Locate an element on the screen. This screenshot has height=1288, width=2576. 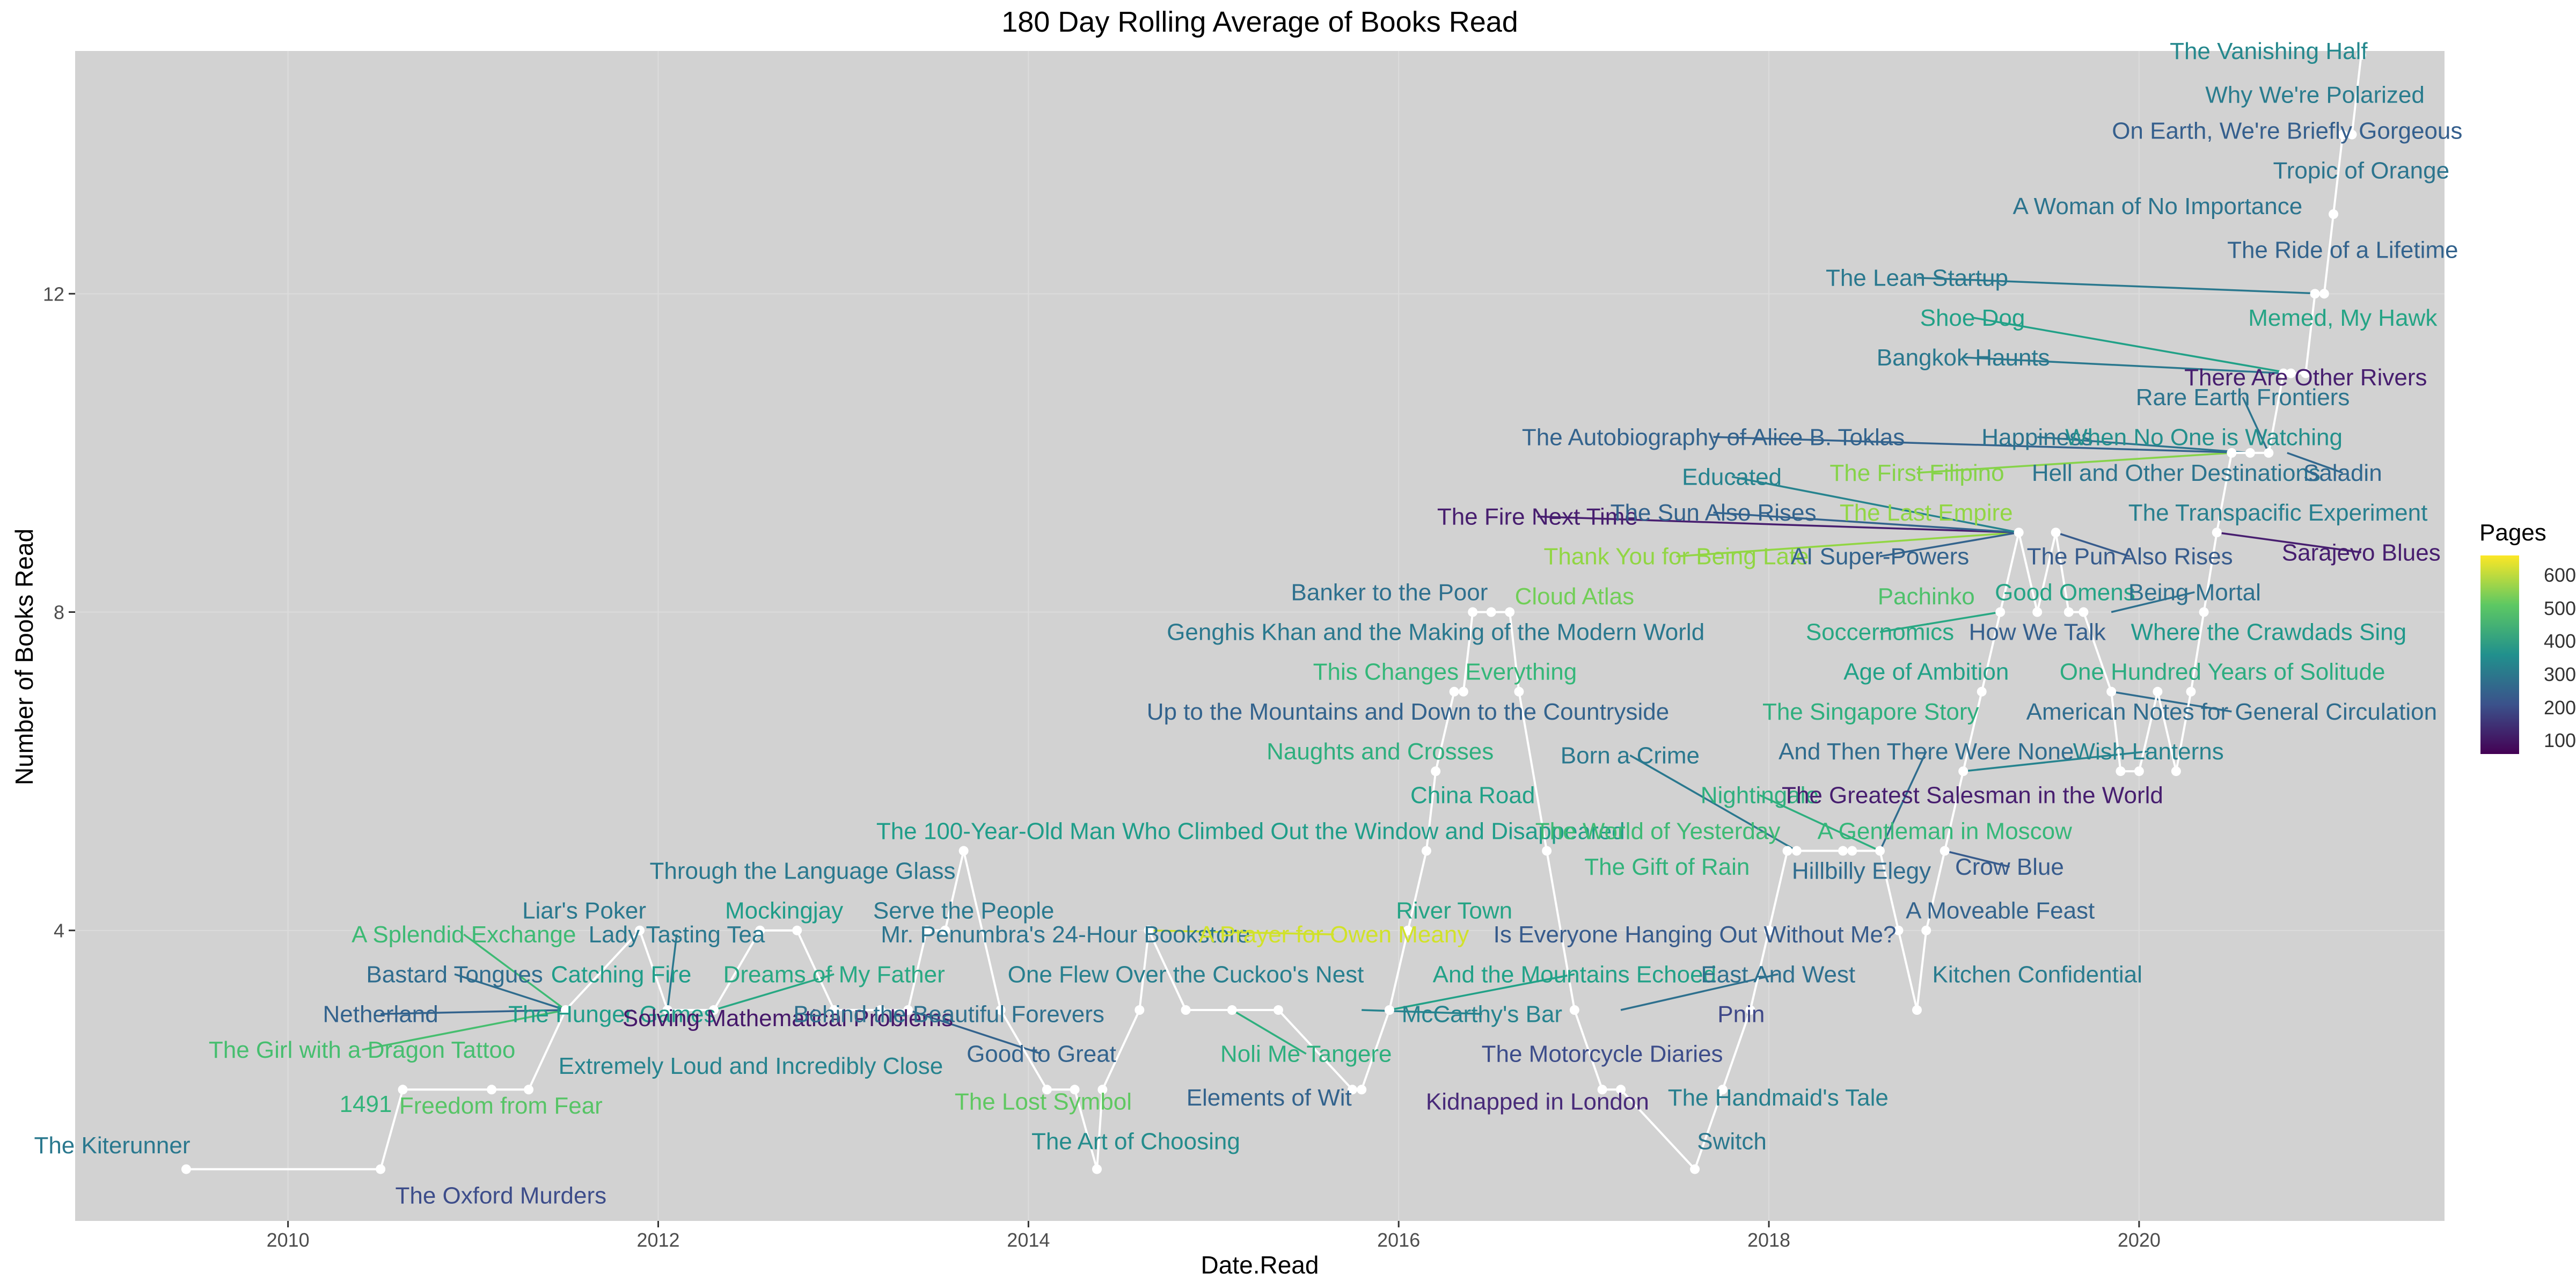
book-label: American Notes for General Circulation is located at coordinates (2231, 712).